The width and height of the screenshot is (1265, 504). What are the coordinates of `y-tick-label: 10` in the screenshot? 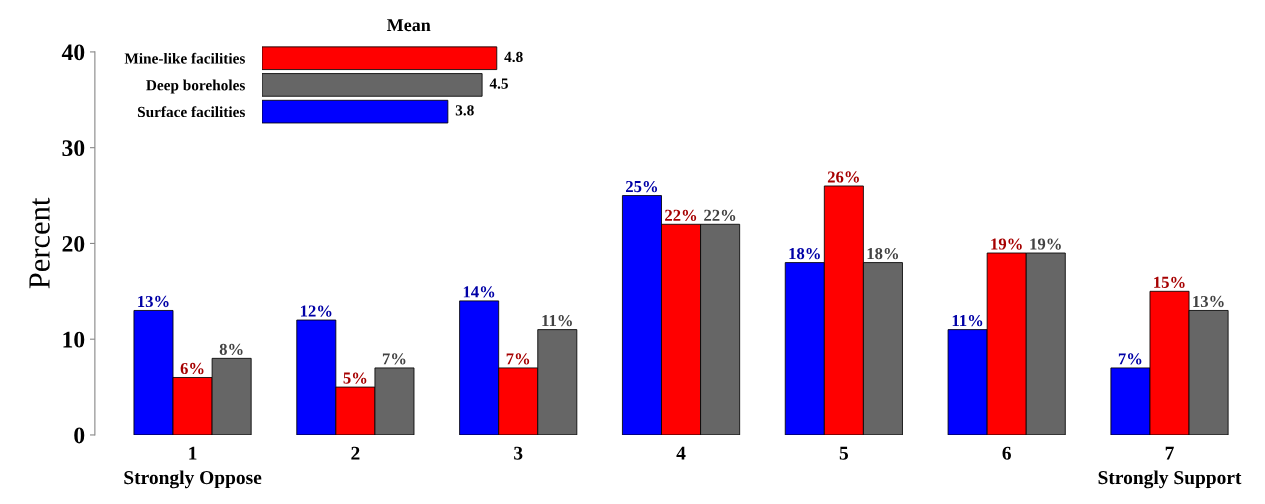 It's located at (74, 339).